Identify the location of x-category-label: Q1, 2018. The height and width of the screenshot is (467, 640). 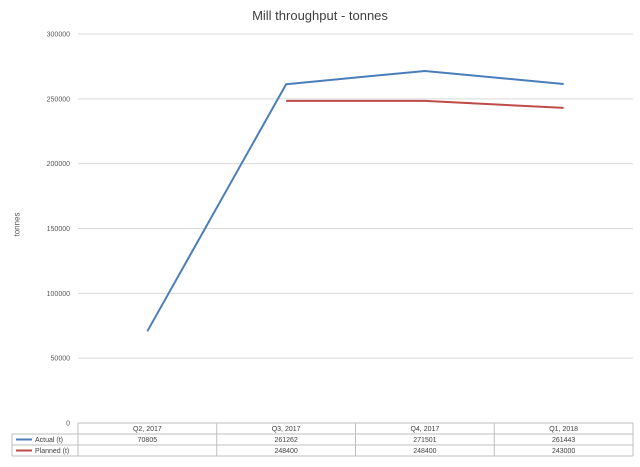
(563, 429).